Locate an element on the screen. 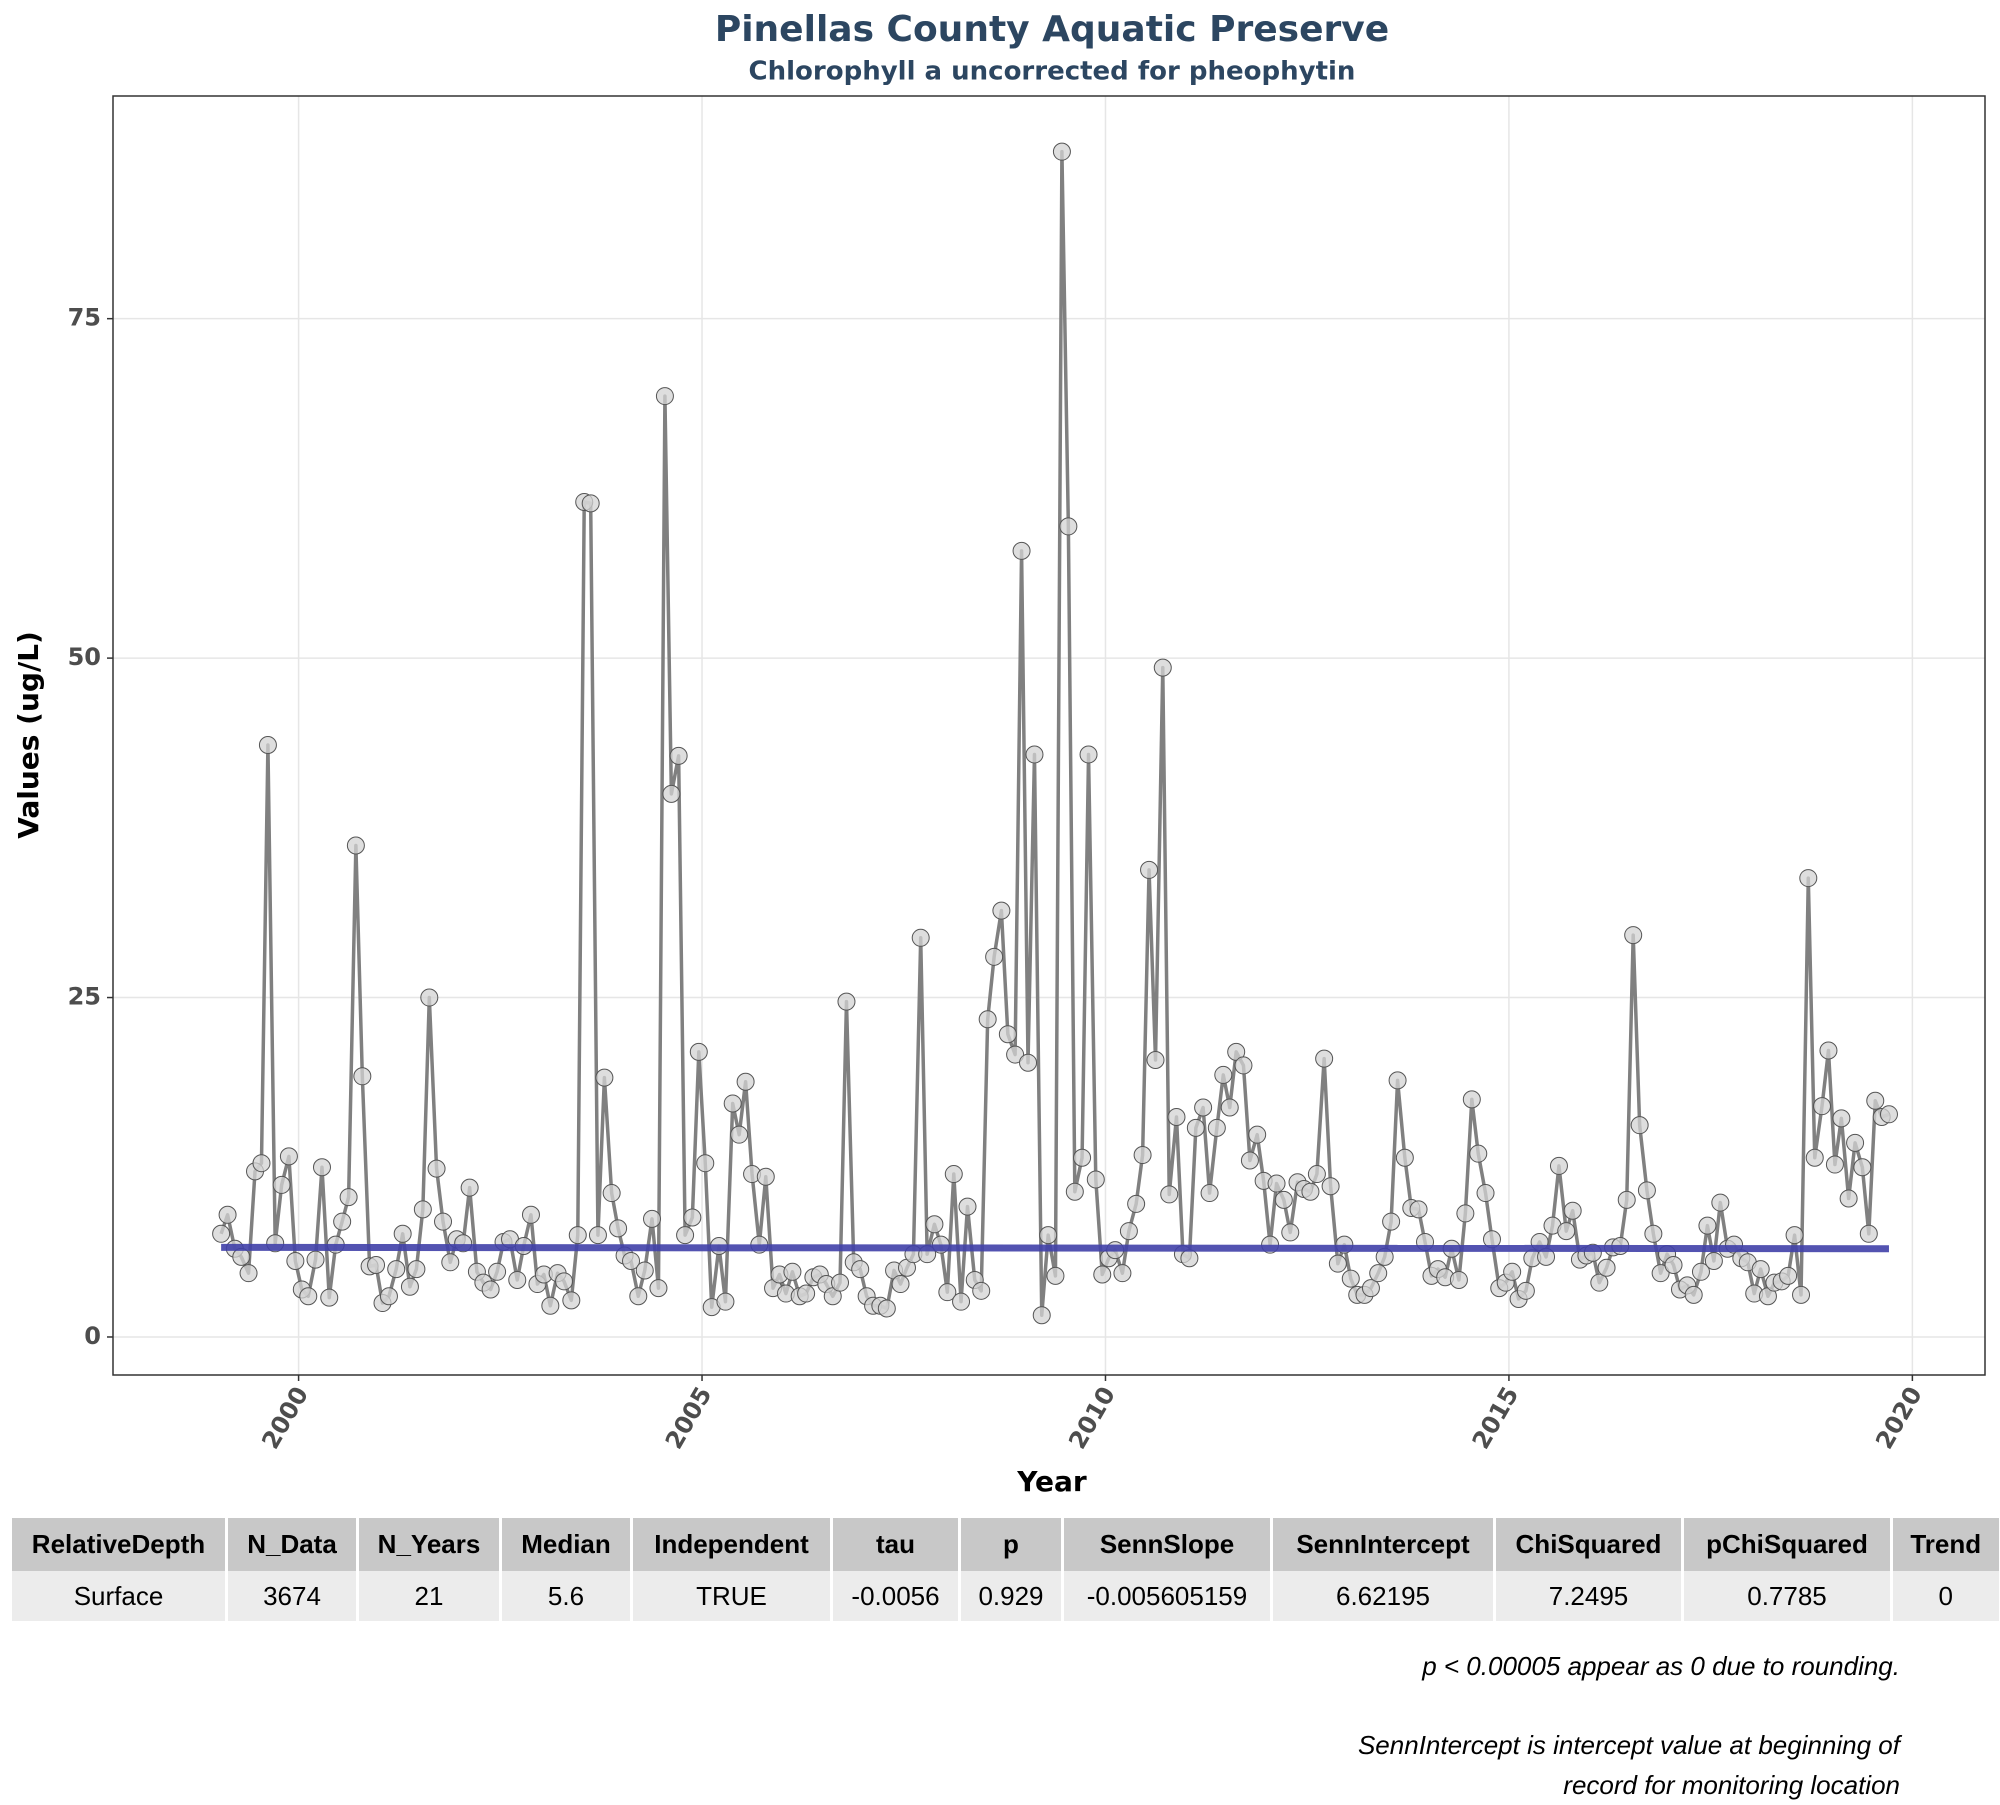  chart-title: Pinellas County Aquatic Preserve is located at coordinates (1052, 29).